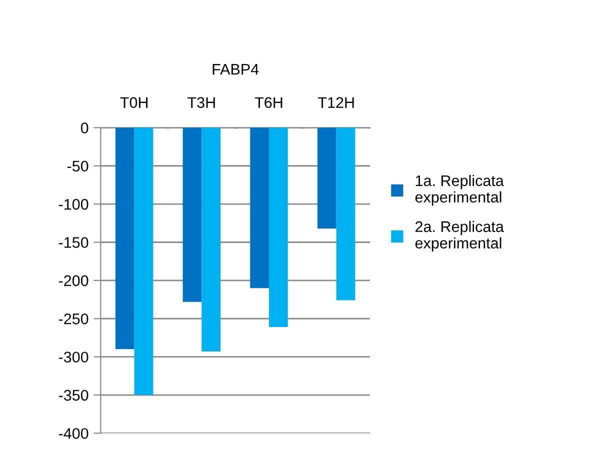 The width and height of the screenshot is (592, 456). What do you see at coordinates (459, 190) in the screenshot?
I see `legend-label: 1a. Replicata experimental` at bounding box center [459, 190].